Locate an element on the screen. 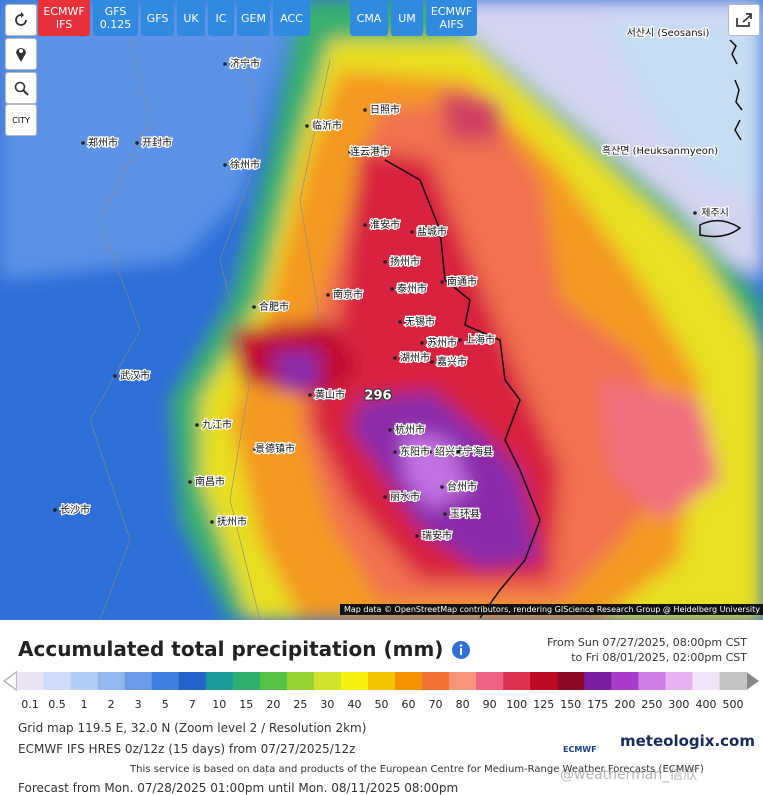 Image resolution: width=763 pixels, height=795 pixels. refresh-icon is located at coordinates (21, 19).